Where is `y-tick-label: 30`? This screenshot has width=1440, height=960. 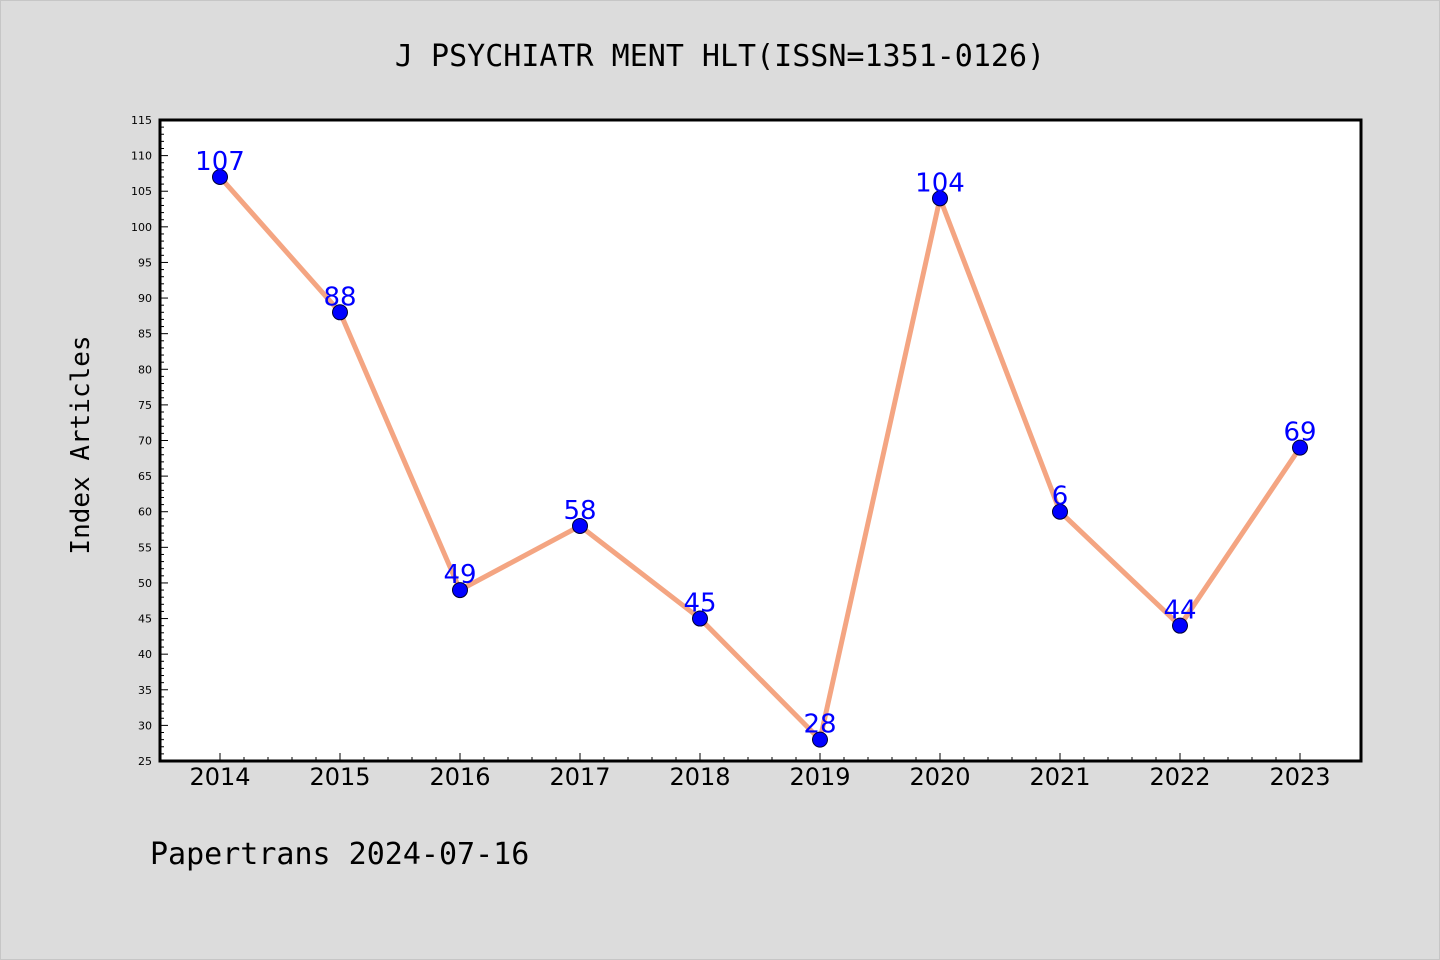
y-tick-label: 30 is located at coordinates (145, 725).